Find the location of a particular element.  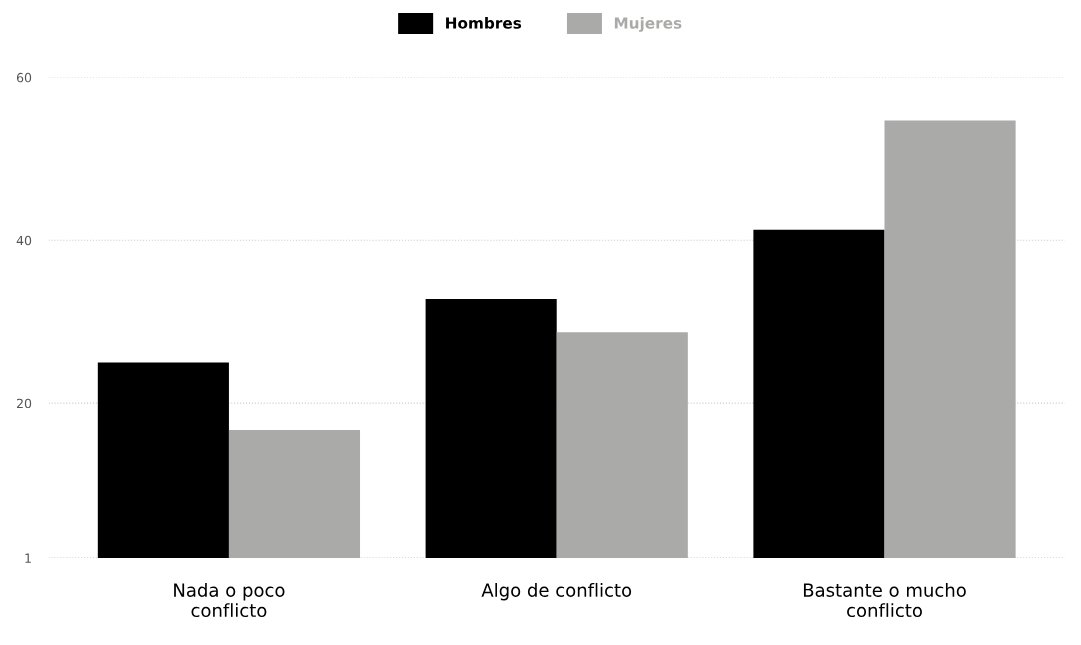

x-tick-label: Bastante o mucho conflicto is located at coordinates (884, 600).